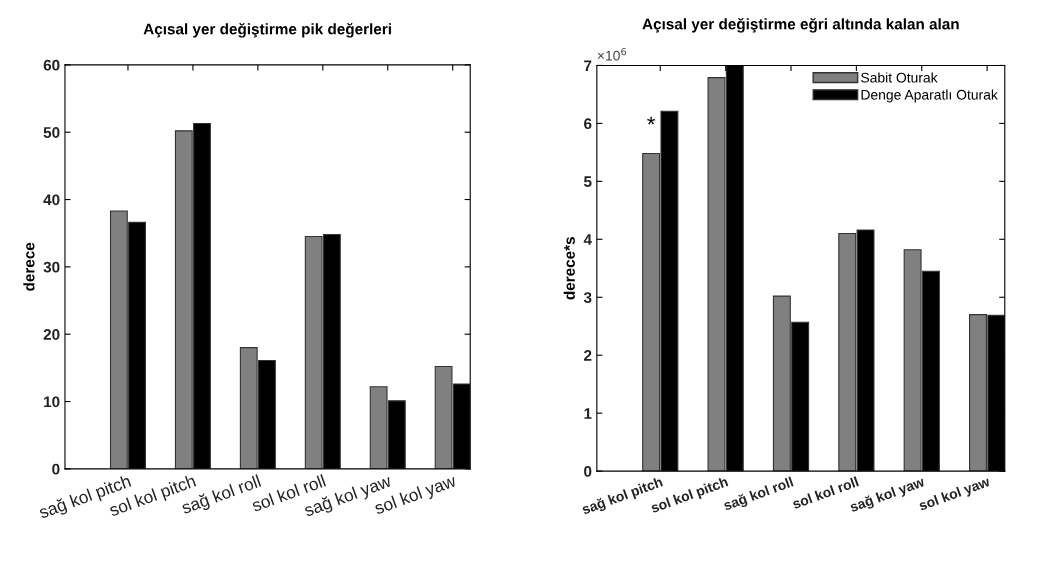 The height and width of the screenshot is (569, 1038). I want to click on y-tick-label: 2, so click(588, 355).